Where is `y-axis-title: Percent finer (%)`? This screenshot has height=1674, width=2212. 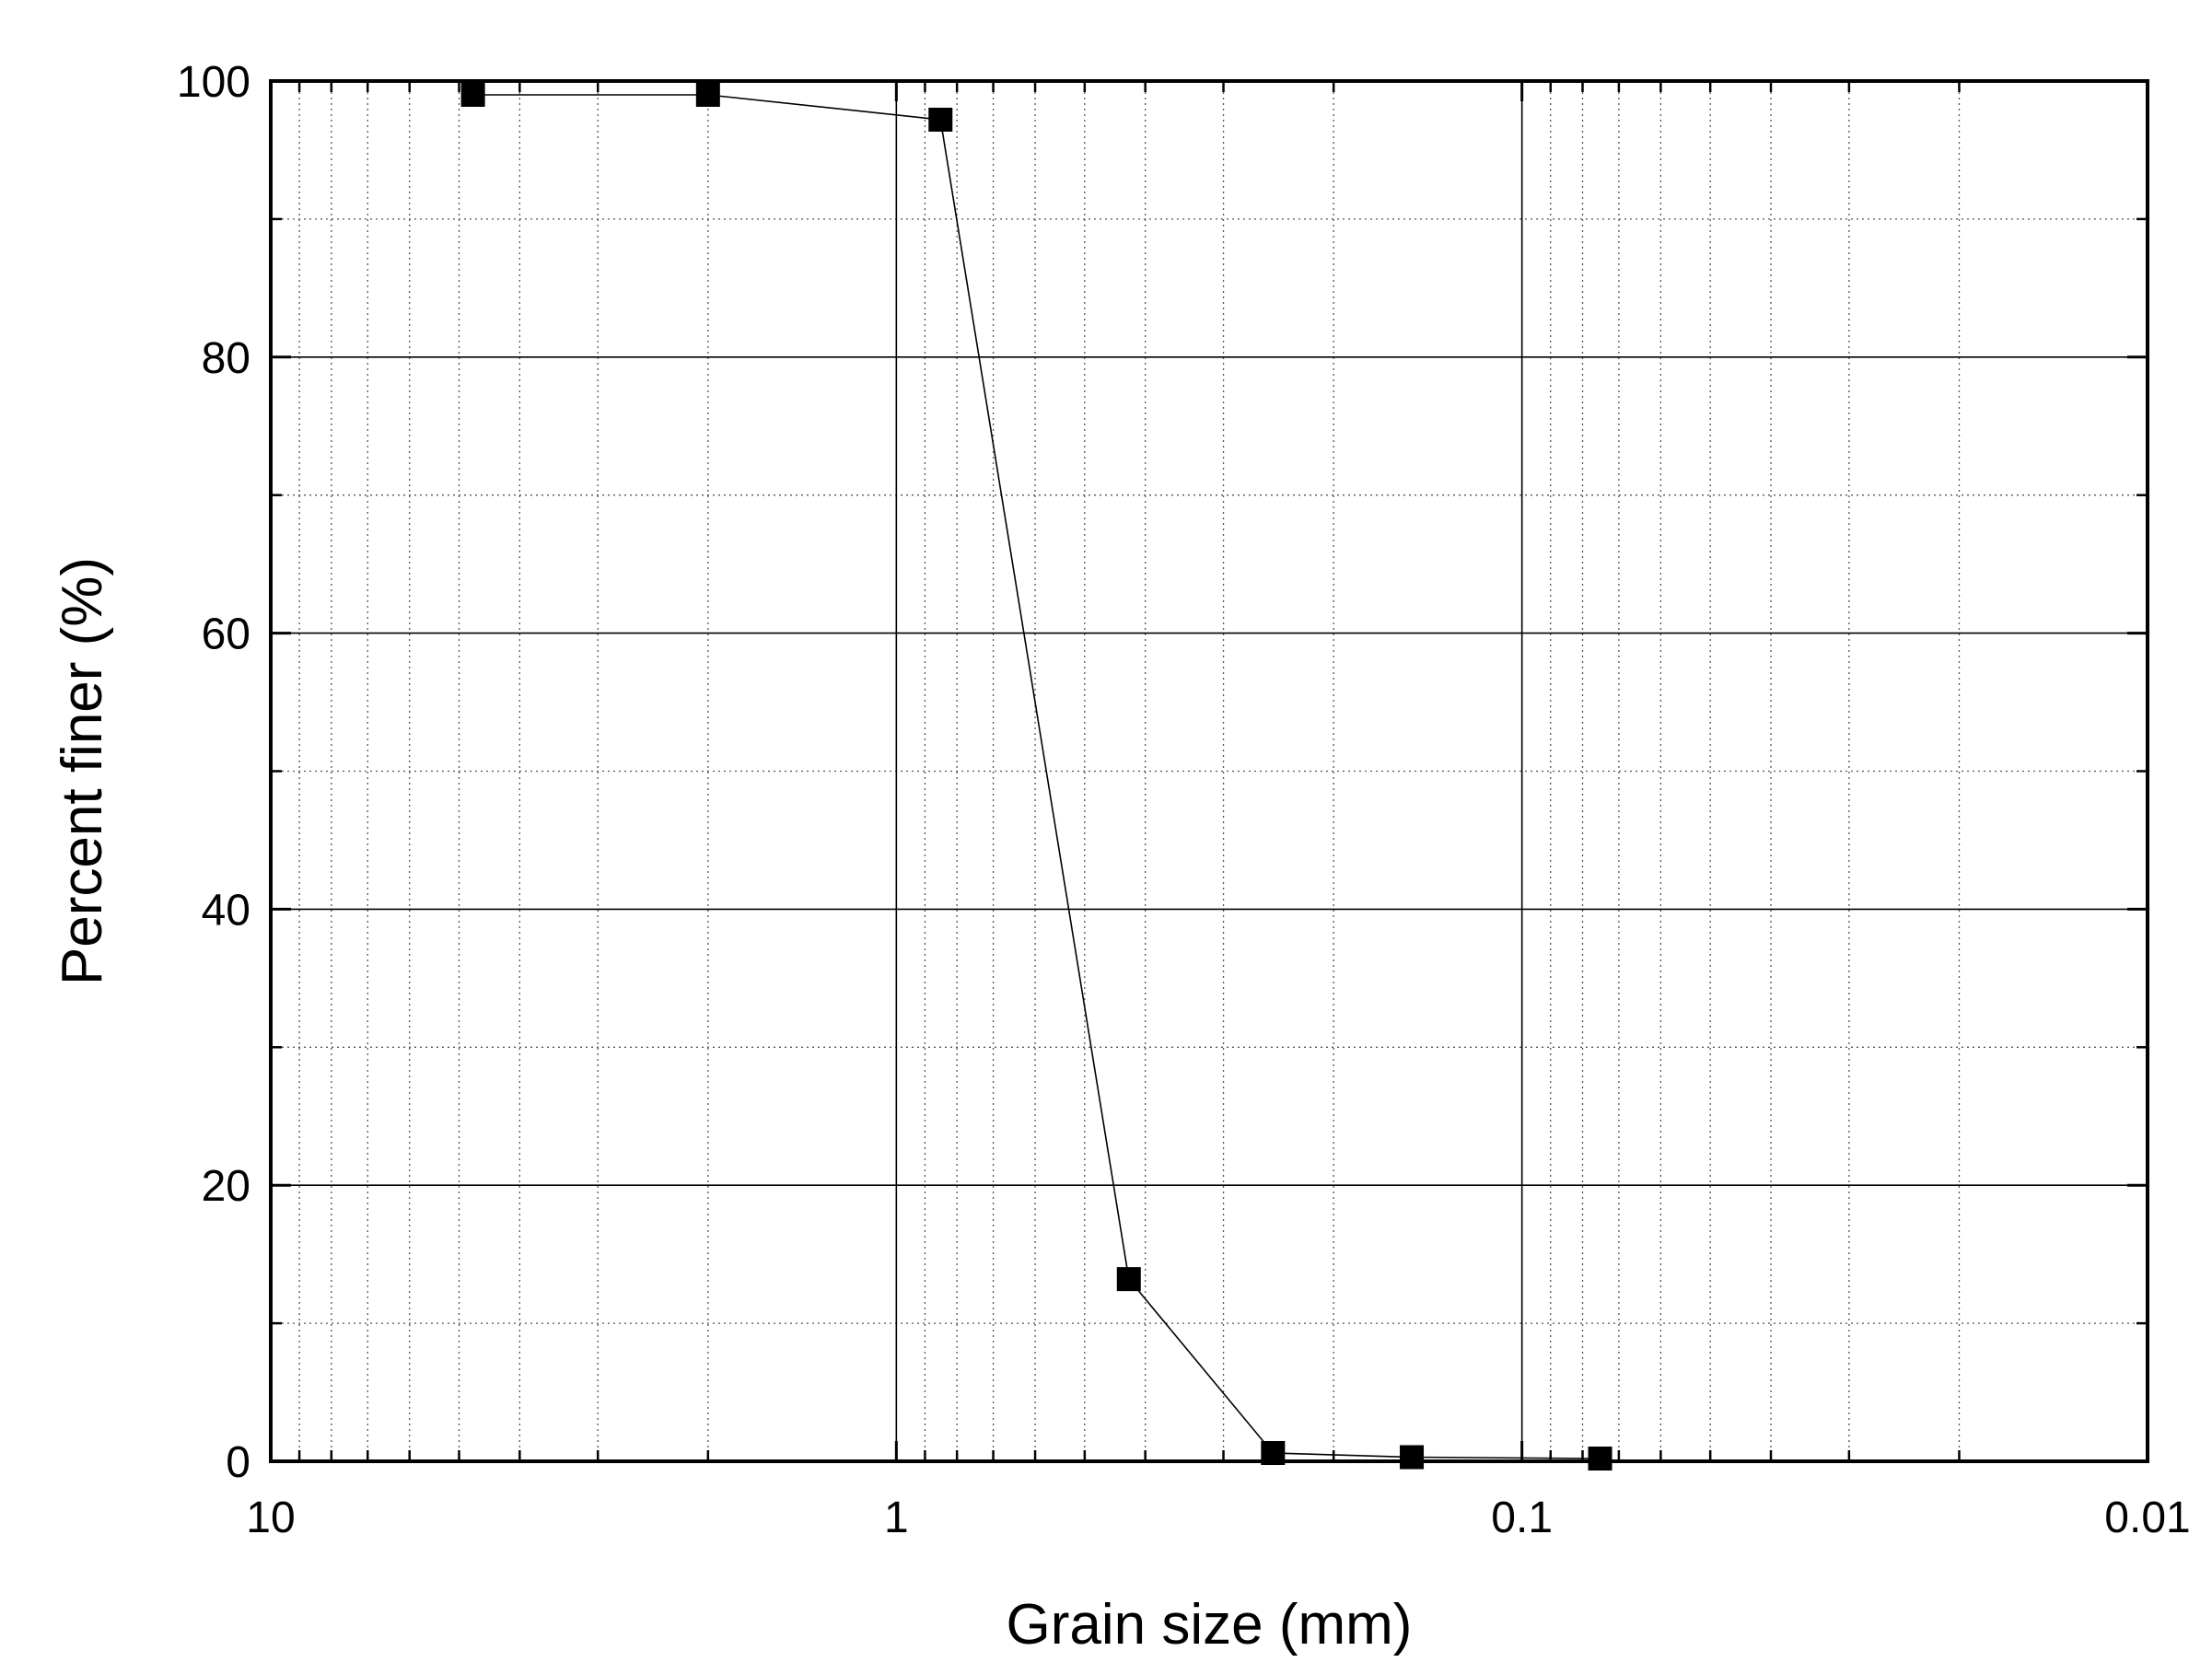 y-axis-title: Percent finer (%) is located at coordinates (83, 771).